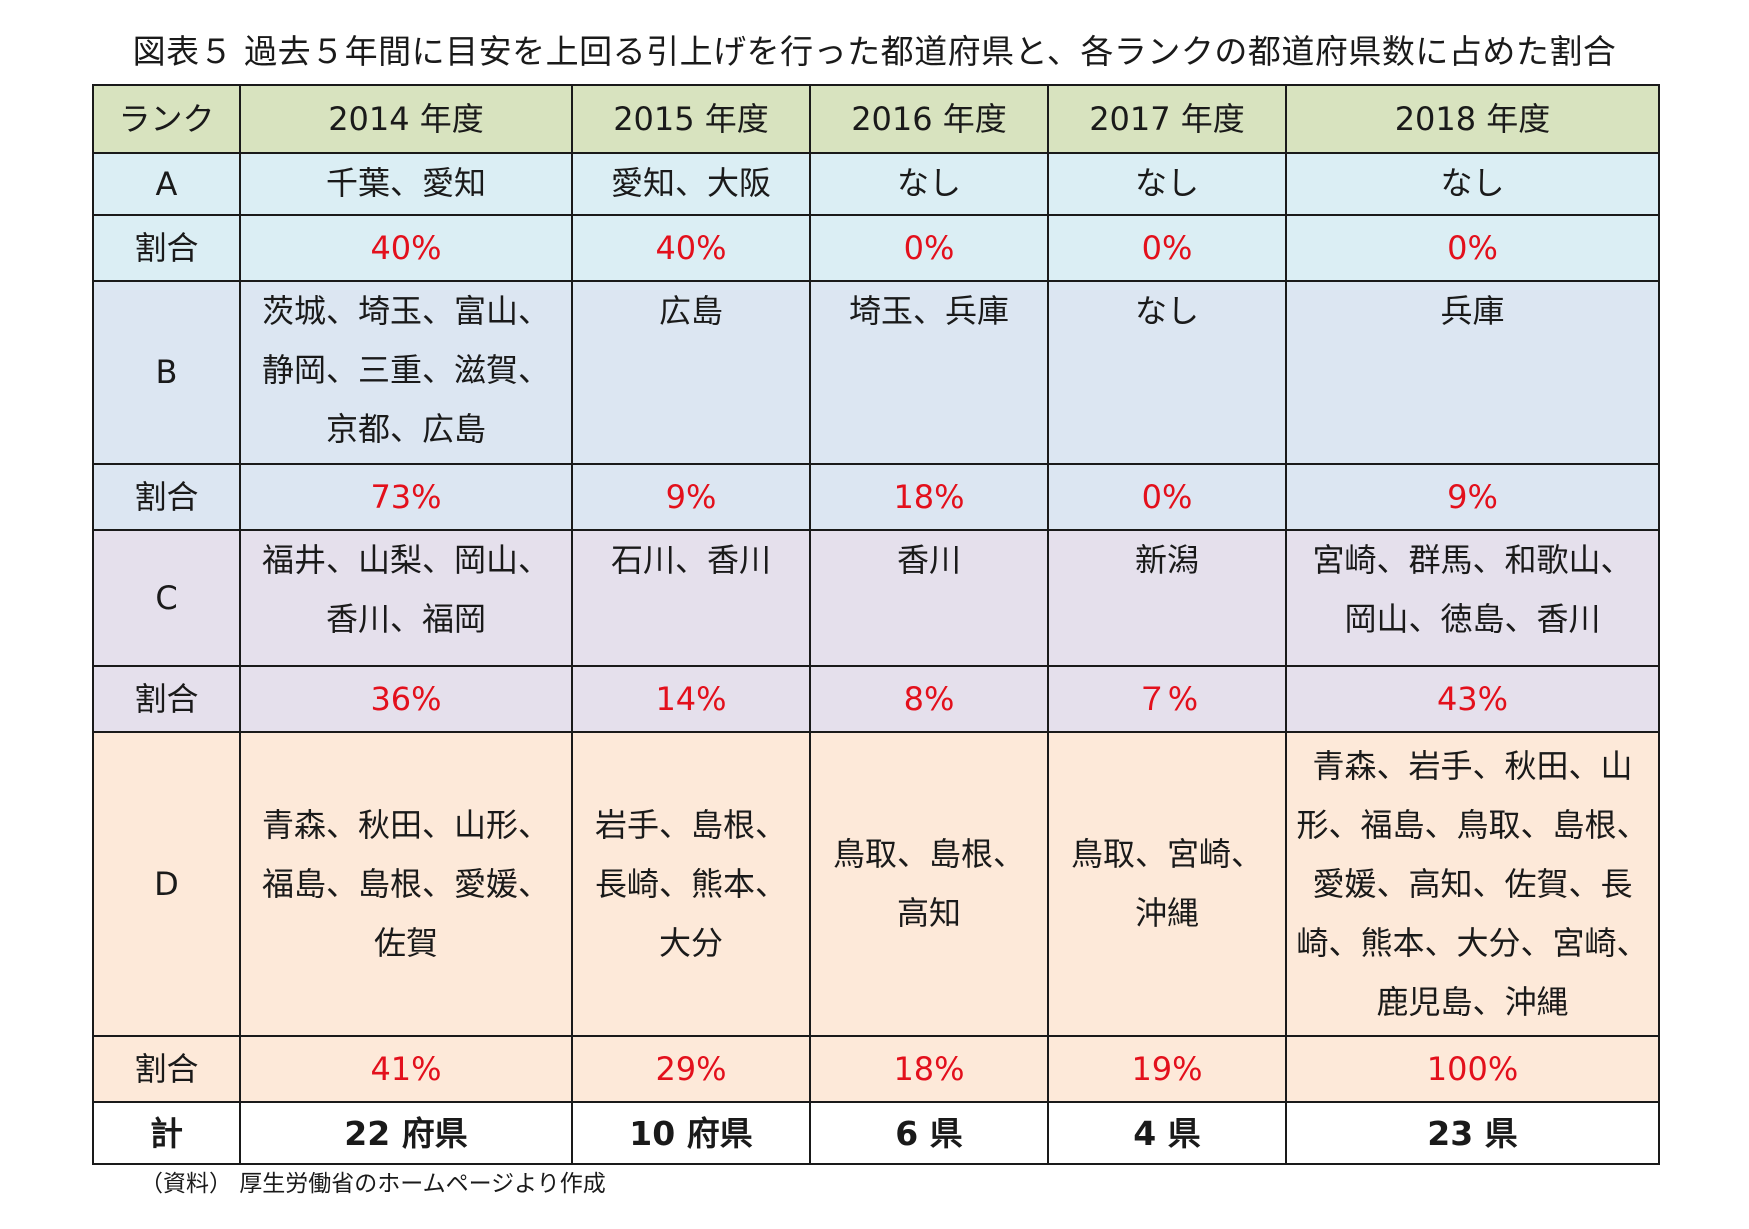  I want to click on prefecture-cell: 茨城、埼玉、富山、 静岡、三重、滋賀、 京都、広島, so click(406, 372).